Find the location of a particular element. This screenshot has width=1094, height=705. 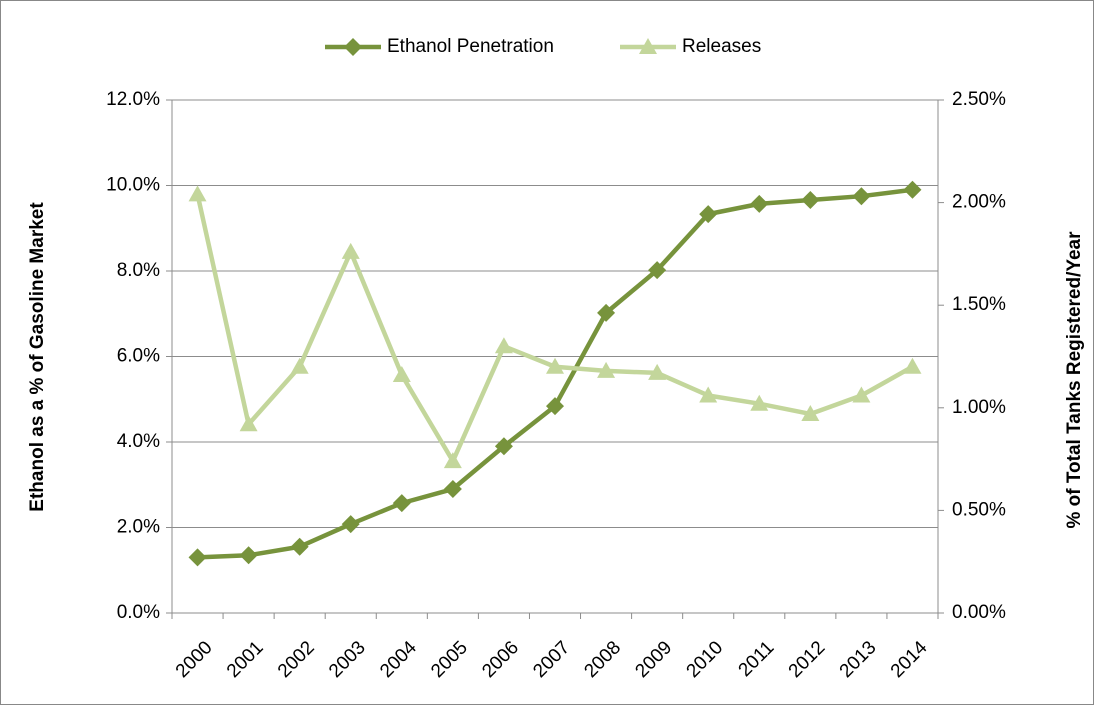

y-tick-label: 8.0% is located at coordinates (138, 270).